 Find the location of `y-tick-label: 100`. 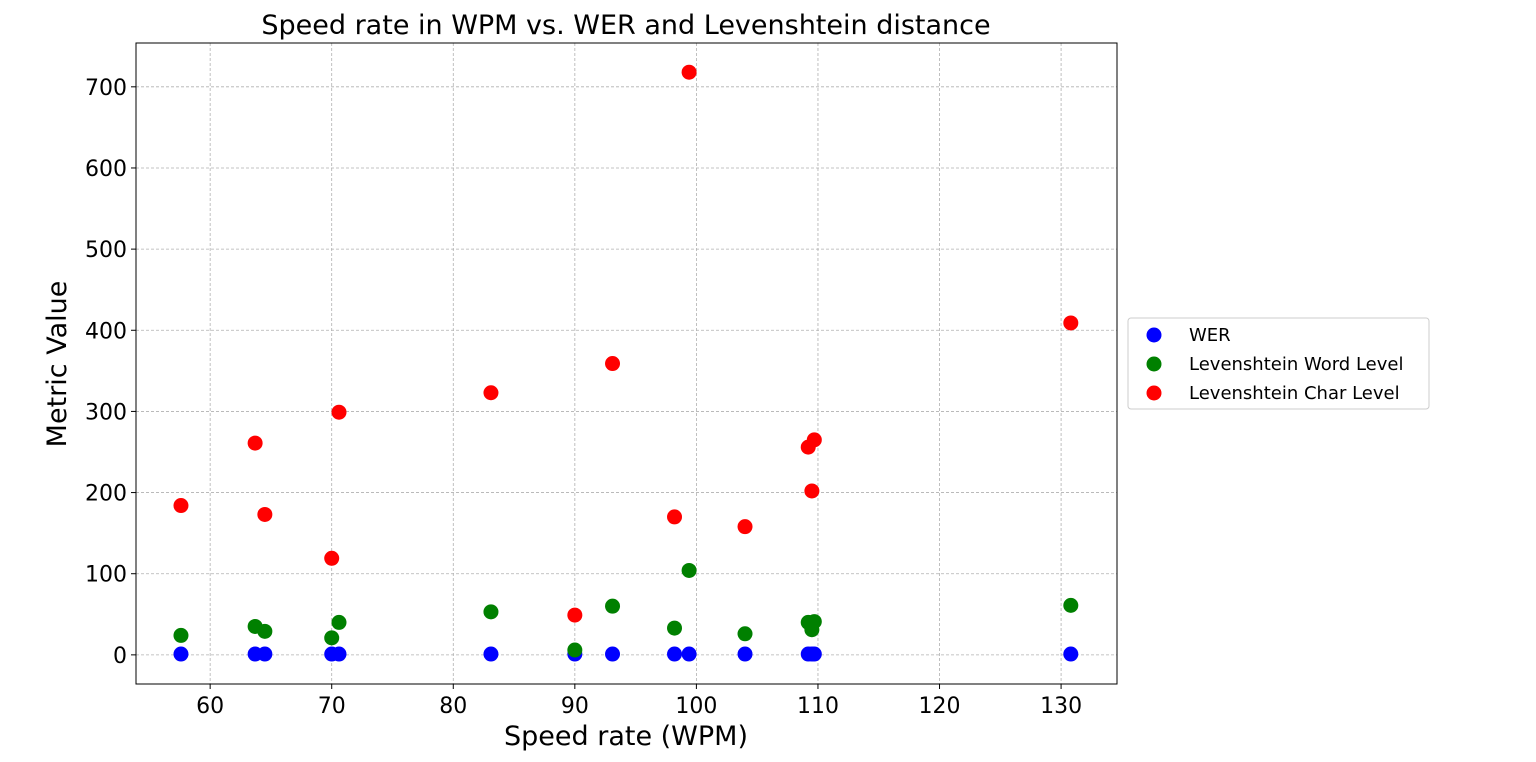

y-tick-label: 100 is located at coordinates (106, 575).